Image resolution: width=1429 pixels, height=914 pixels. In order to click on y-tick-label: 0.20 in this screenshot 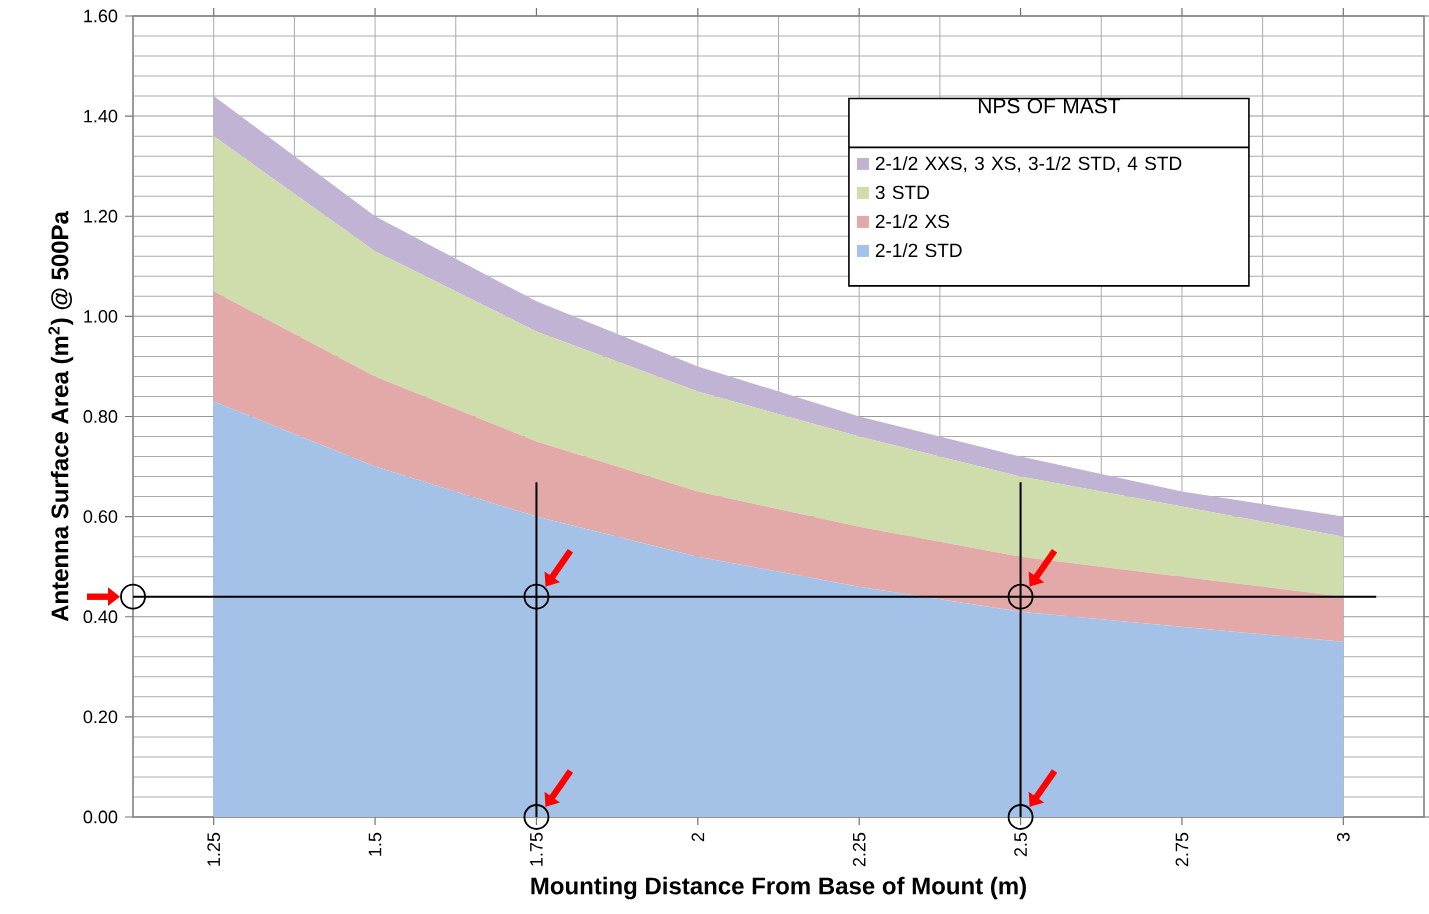, I will do `click(100, 717)`.